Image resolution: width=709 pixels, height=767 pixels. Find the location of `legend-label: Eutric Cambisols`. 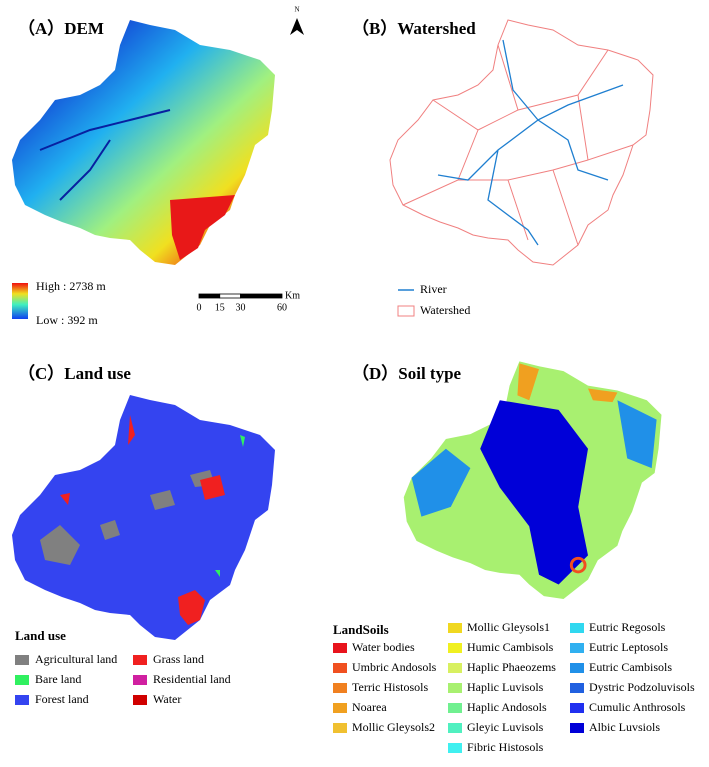

legend-label: Eutric Cambisols is located at coordinates (630, 667).